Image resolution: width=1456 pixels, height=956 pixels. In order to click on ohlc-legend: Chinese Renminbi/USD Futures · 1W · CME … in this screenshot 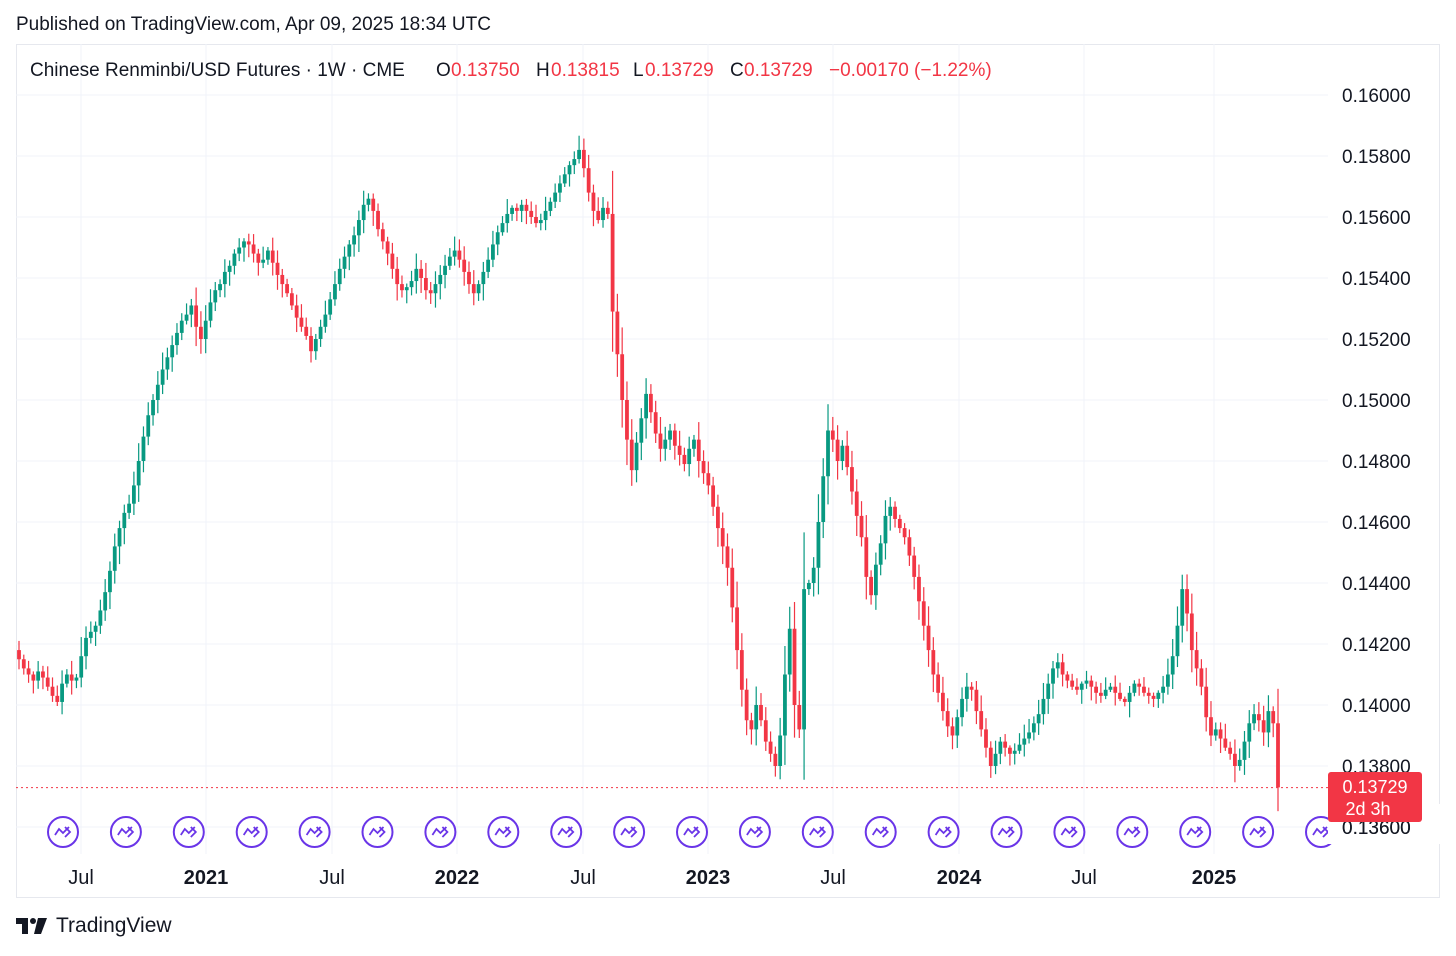, I will do `click(511, 70)`.